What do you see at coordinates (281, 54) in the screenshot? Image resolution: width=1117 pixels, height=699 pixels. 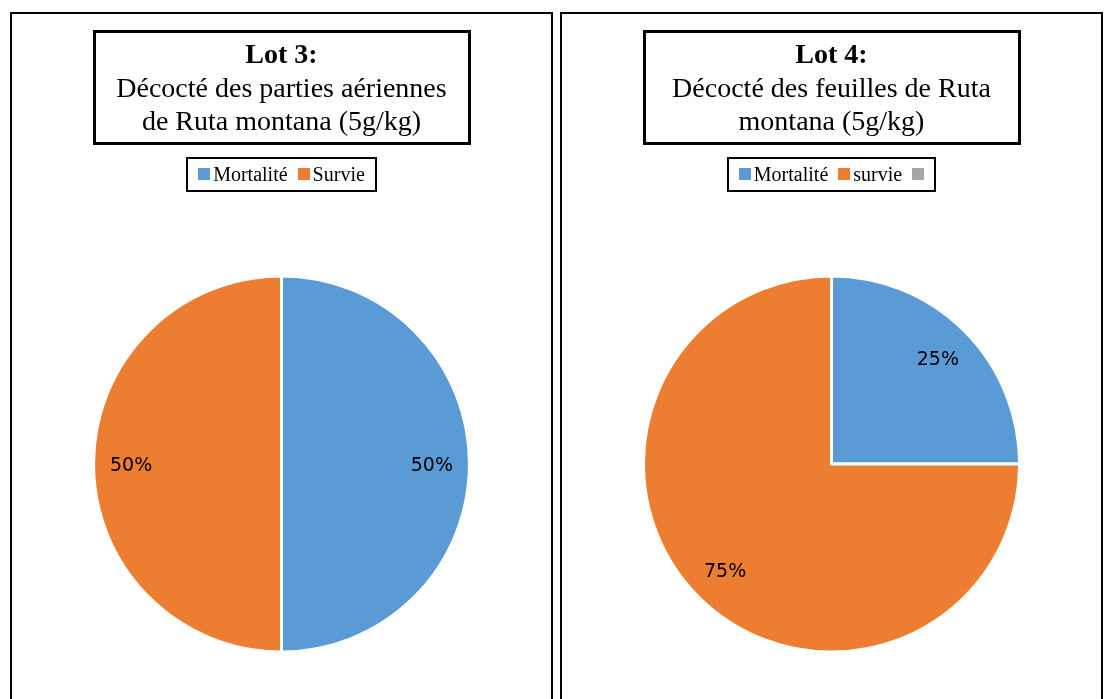 I see `chart-title: Lot 3:` at bounding box center [281, 54].